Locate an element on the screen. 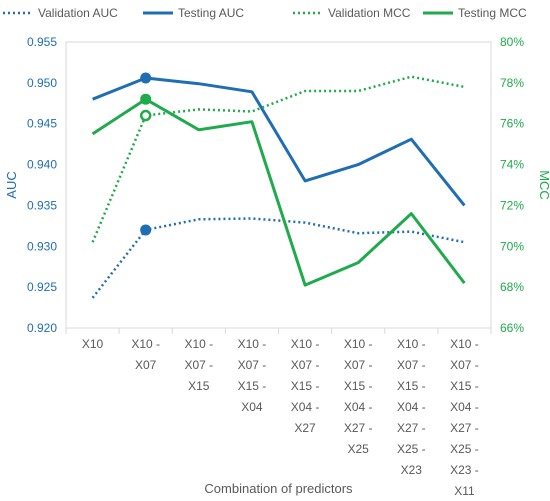 The width and height of the screenshot is (550, 501). left-axis: 0.920 0.925 0.930 0.935 0.940 0.945 0.950 0.955 is located at coordinates (42, 185).